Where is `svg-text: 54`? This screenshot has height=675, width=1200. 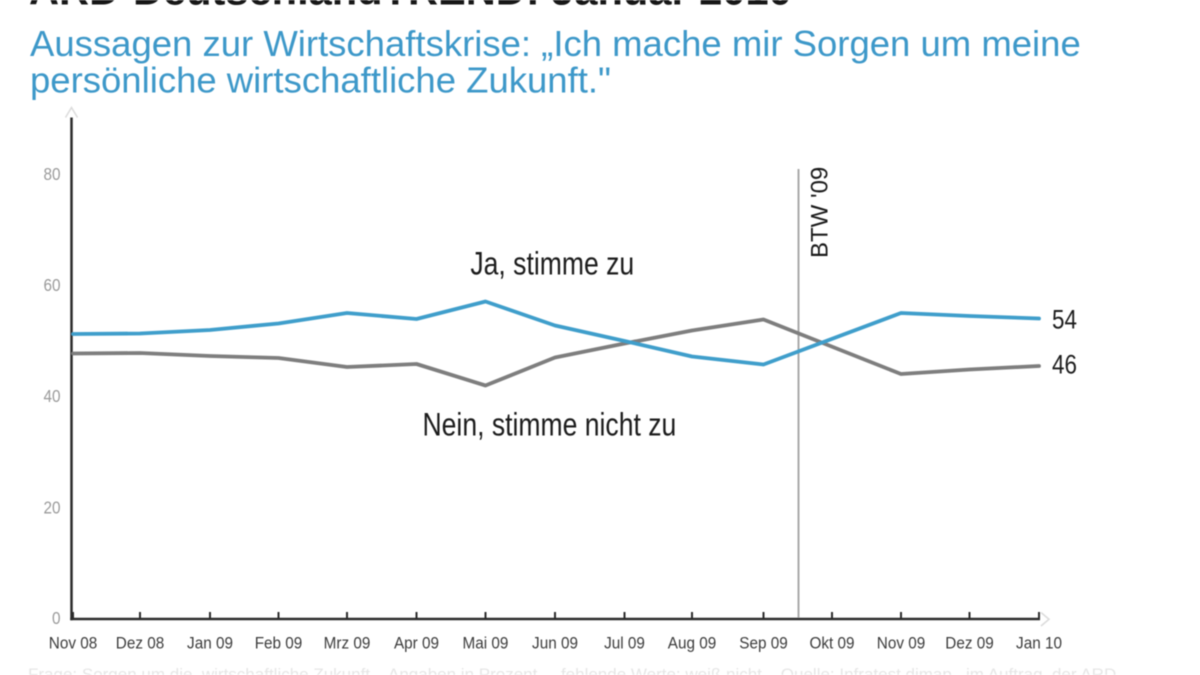
svg-text: 54 is located at coordinates (1064, 320).